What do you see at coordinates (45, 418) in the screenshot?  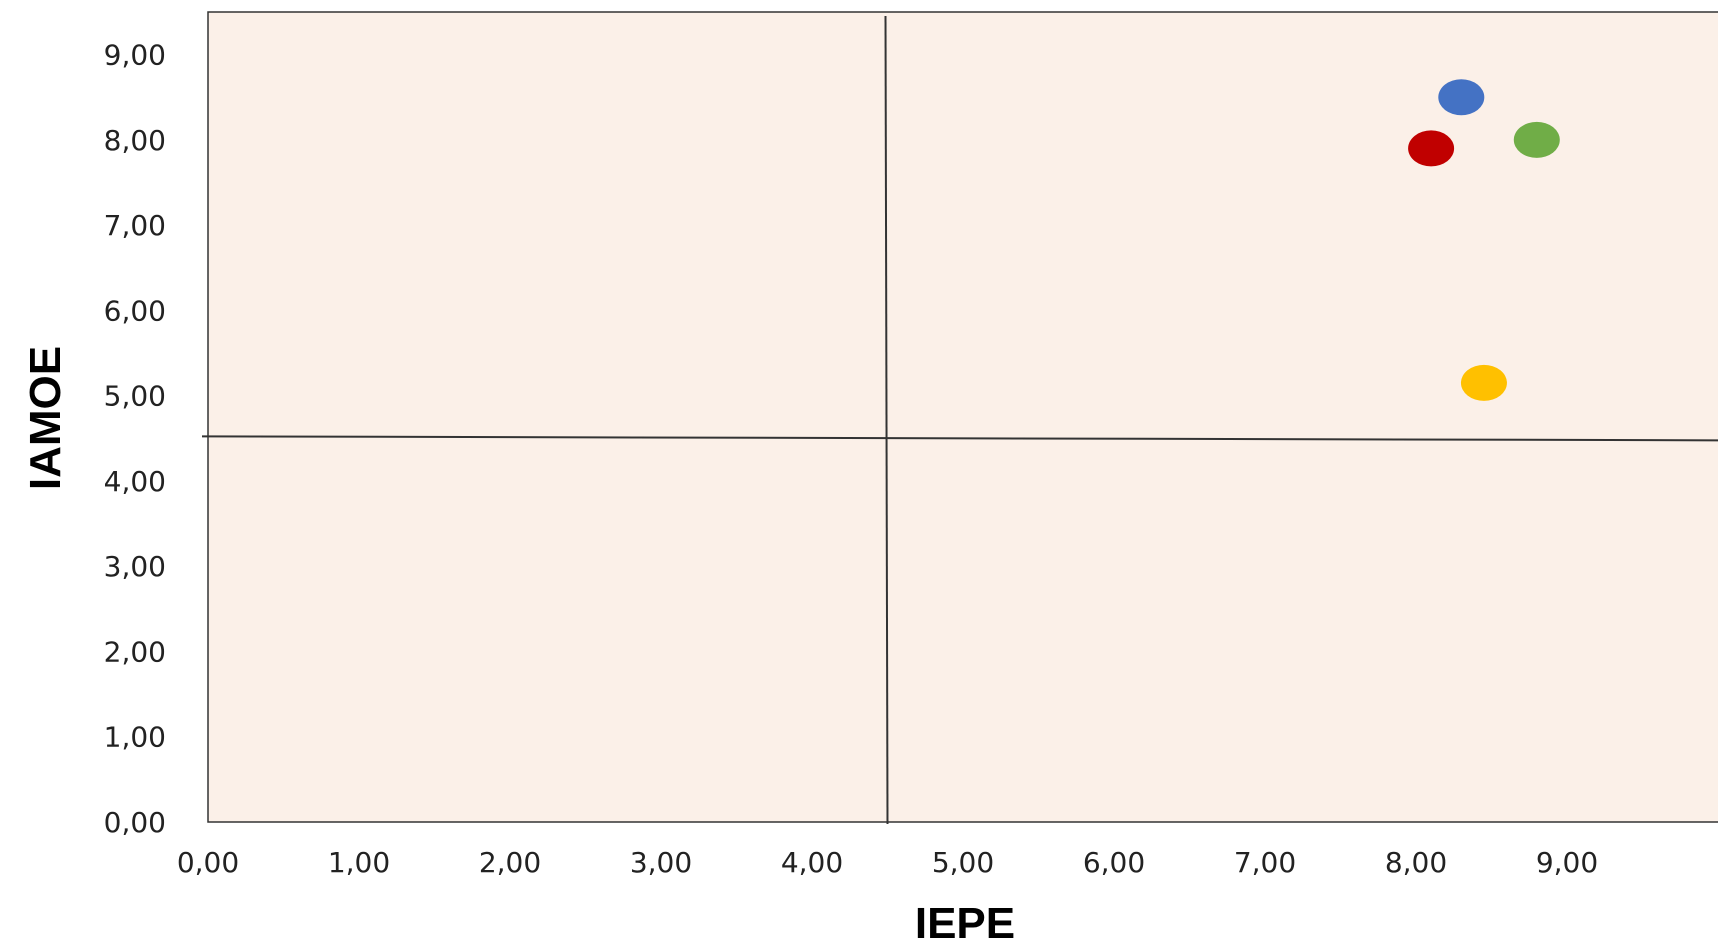 I see `y-axis-title: IAMOE` at bounding box center [45, 418].